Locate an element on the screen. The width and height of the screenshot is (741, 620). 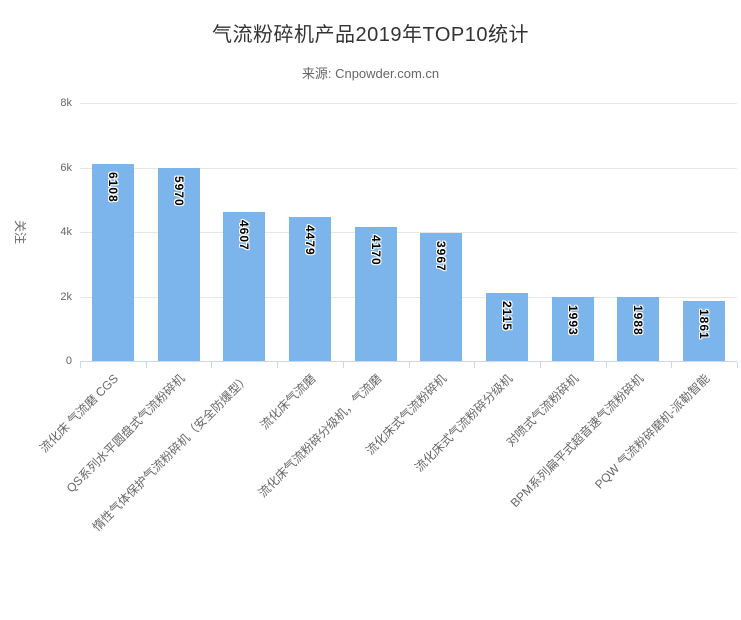
x-category-label: 流化床气流磨 is located at coordinates (288, 402).